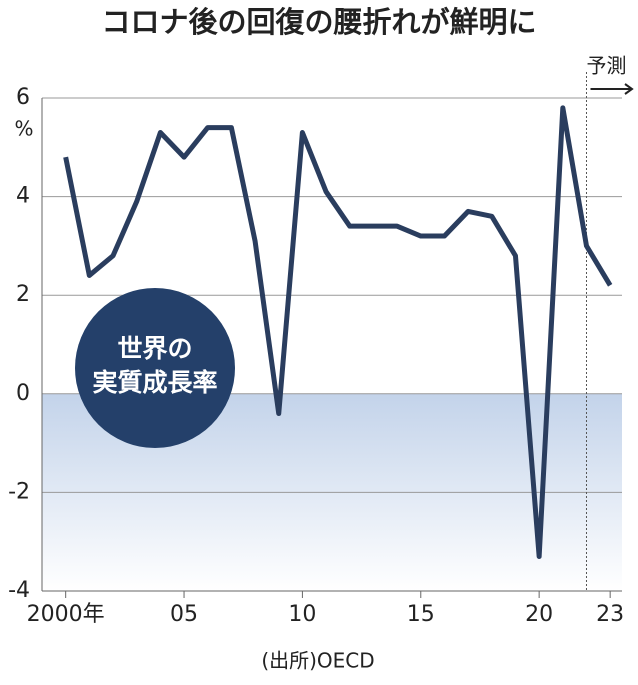 This screenshot has height=685, width=638. What do you see at coordinates (154, 348) in the screenshot?
I see `badge-text: 世界の` at bounding box center [154, 348].